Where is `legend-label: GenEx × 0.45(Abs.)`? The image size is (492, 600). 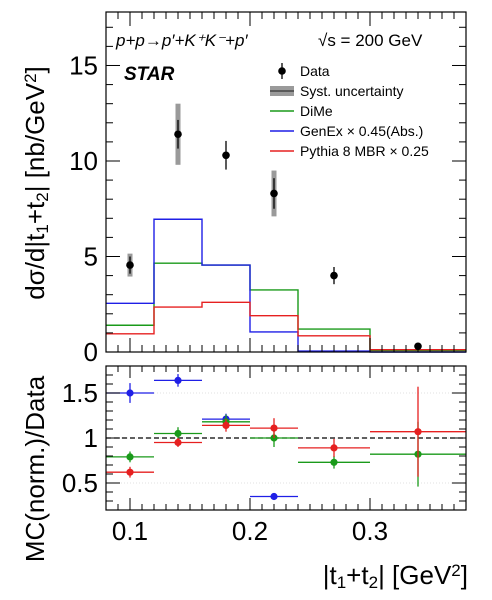
legend-label: GenEx × 0.45(Abs.) is located at coordinates (361, 131).